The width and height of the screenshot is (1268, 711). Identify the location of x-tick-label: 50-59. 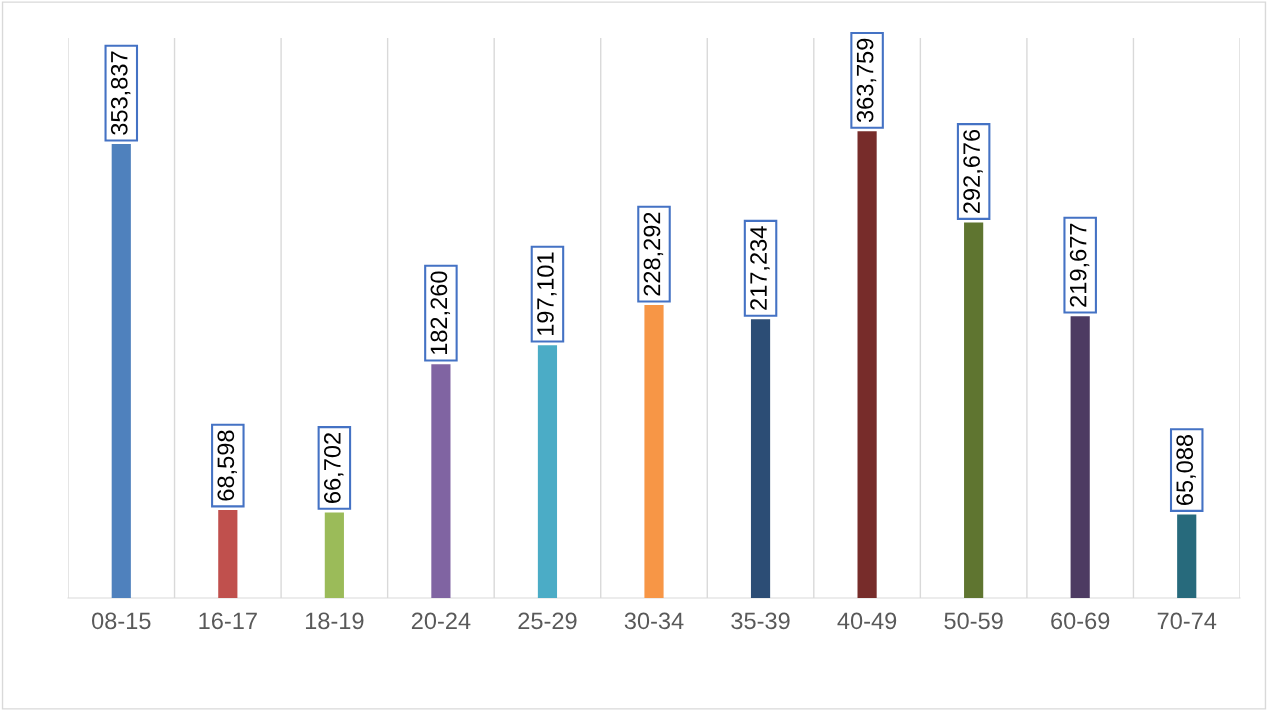
(973, 621).